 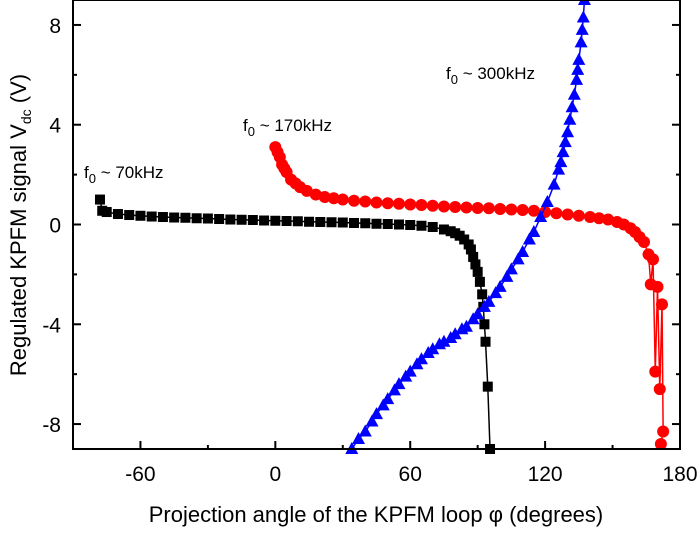 I want to click on y-tick-label: -8, so click(x=51, y=425).